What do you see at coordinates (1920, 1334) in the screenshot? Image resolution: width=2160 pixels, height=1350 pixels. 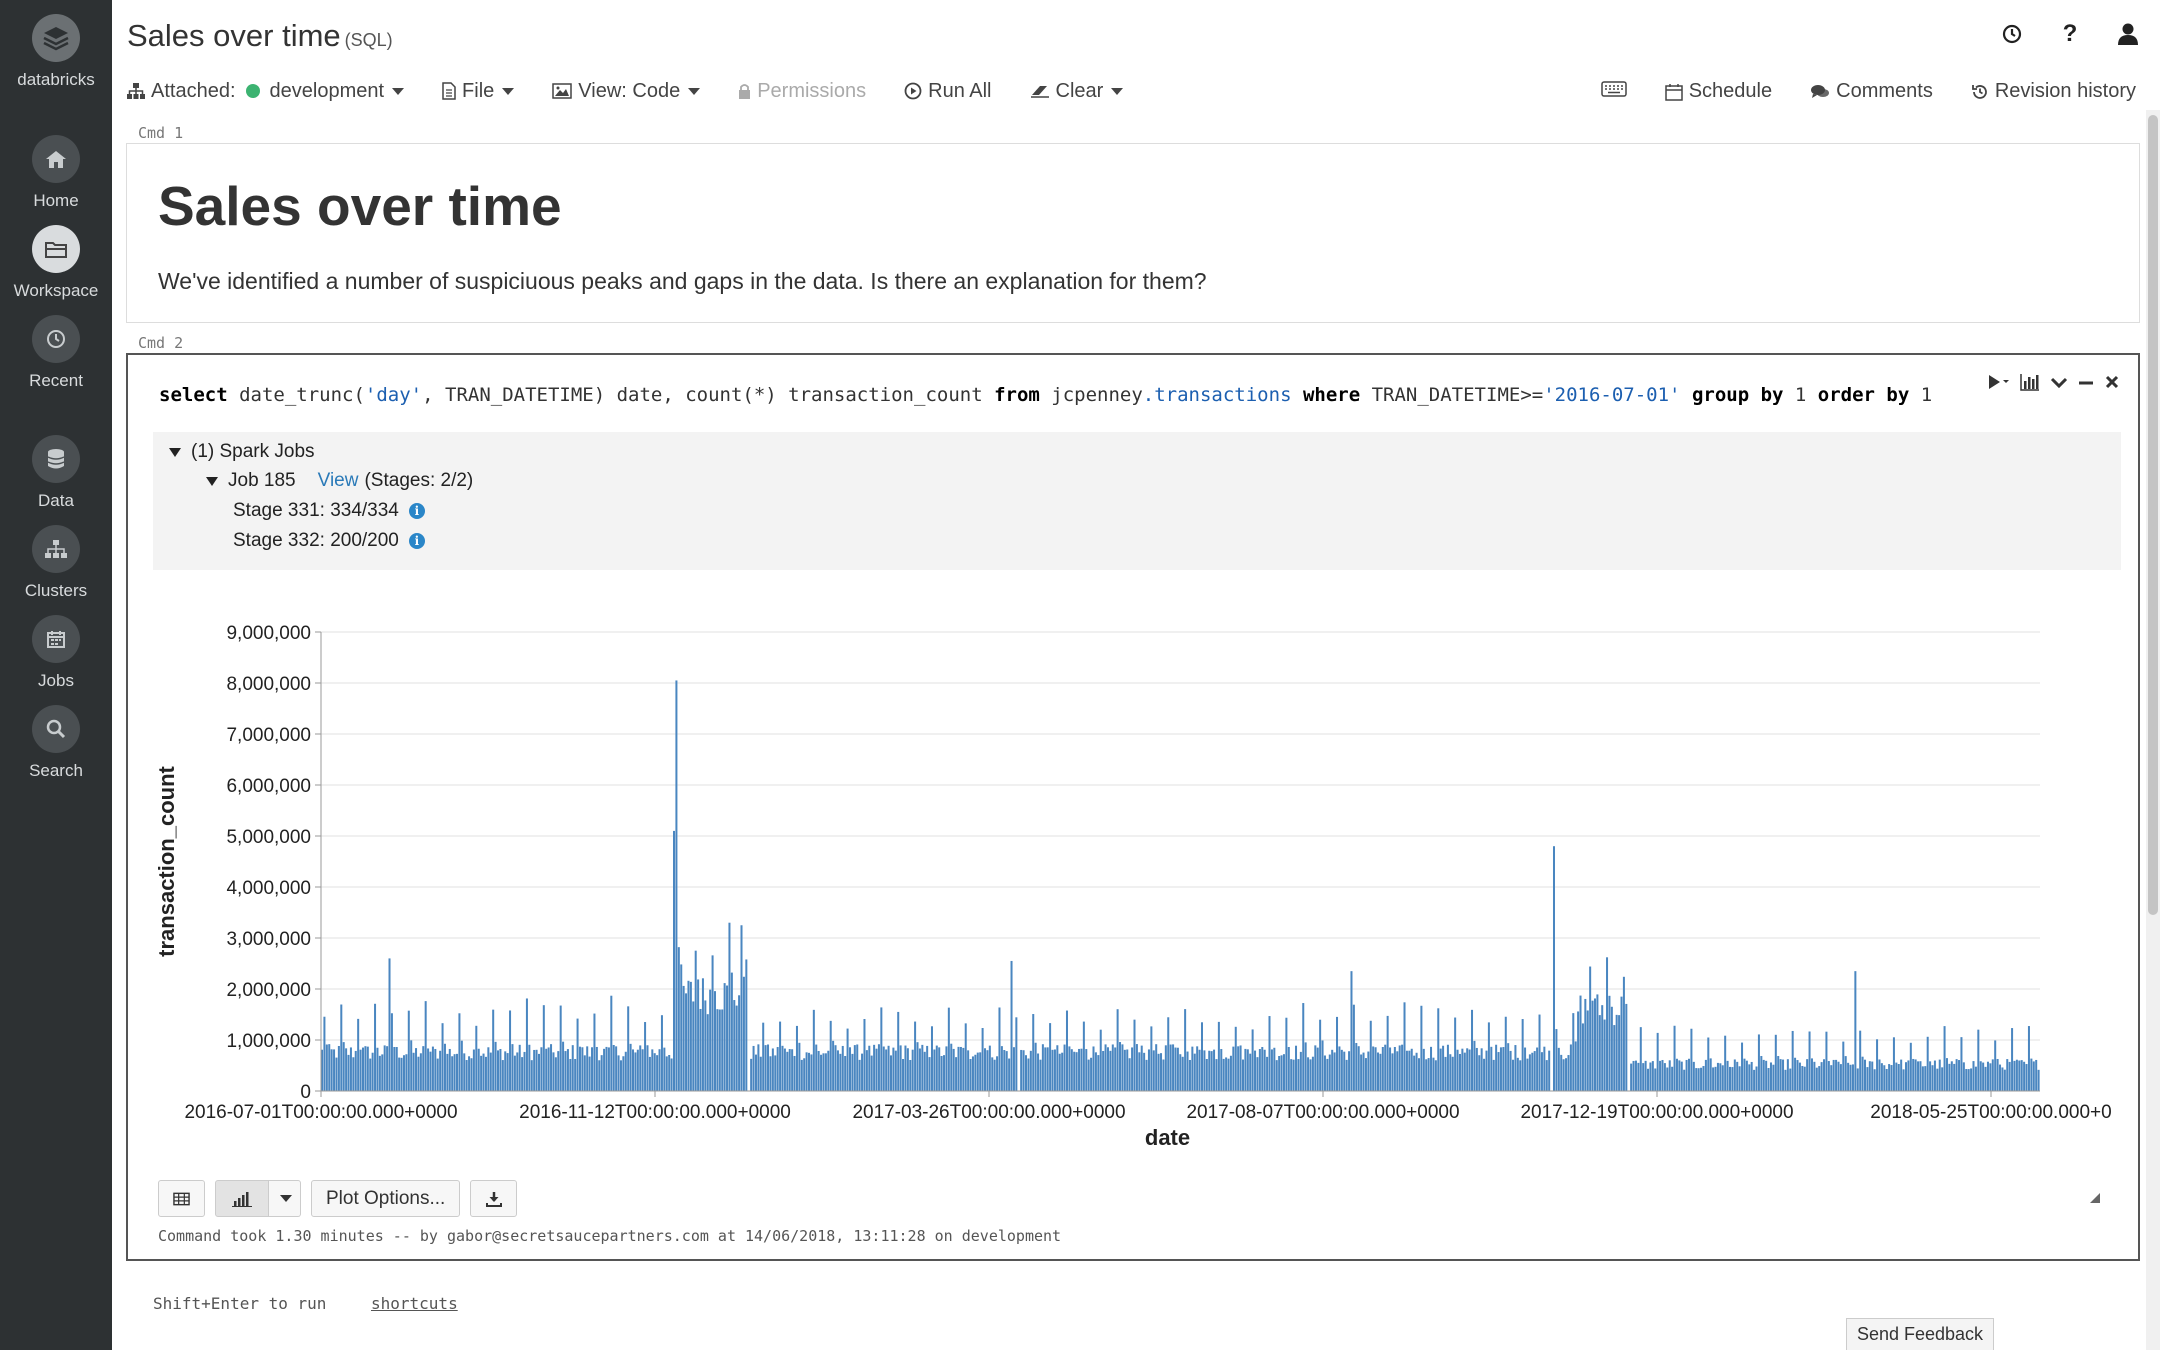 I see `send-feedback-button: Send Feedback` at bounding box center [1920, 1334].